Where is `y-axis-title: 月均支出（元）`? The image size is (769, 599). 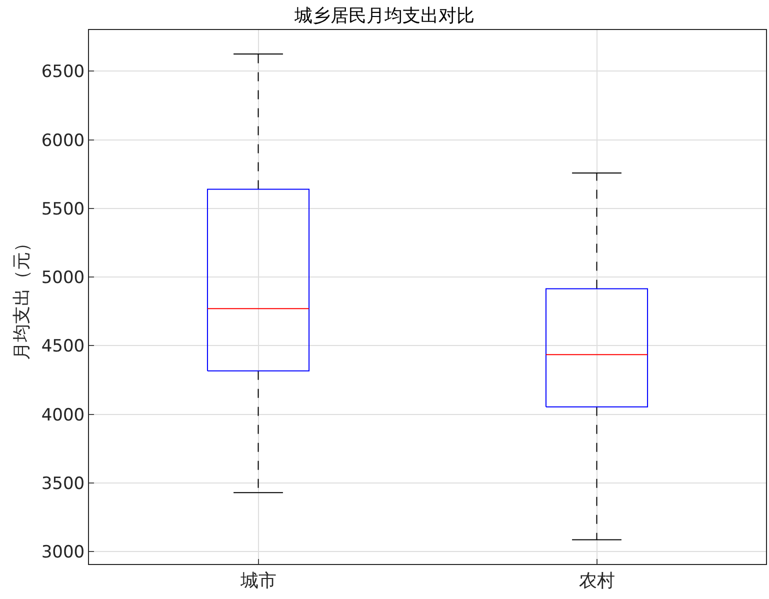 y-axis-title: 月均支出（元） is located at coordinates (22, 297).